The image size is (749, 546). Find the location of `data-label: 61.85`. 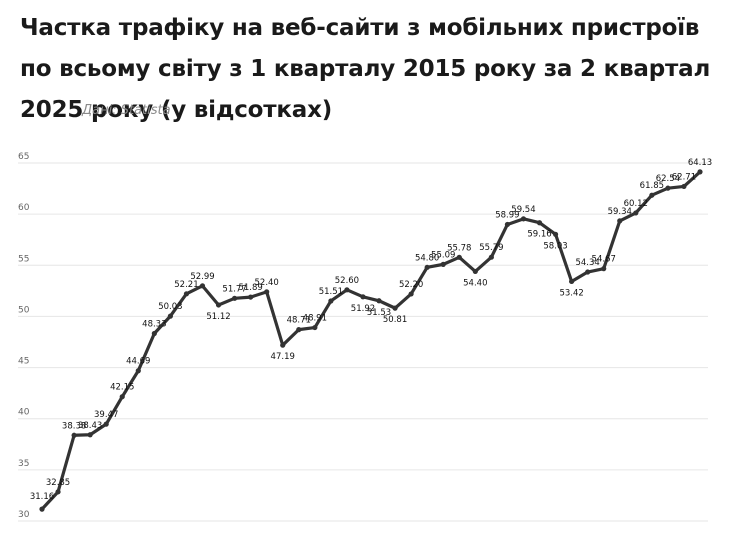

data-label: 61.85 is located at coordinates (652, 186).